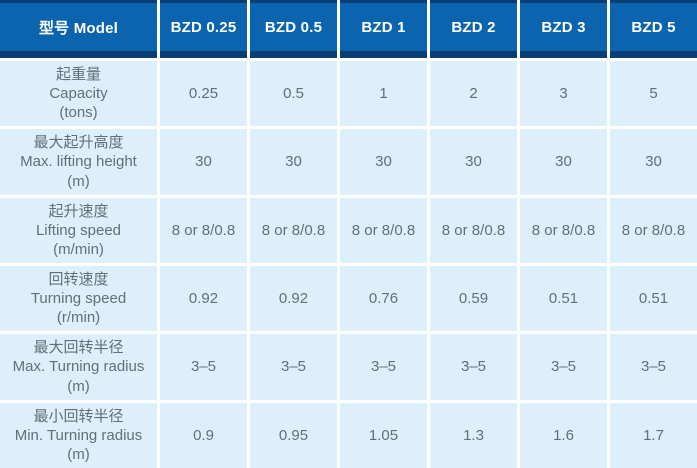 This screenshot has height=468, width=697. What do you see at coordinates (293, 435) in the screenshot?
I see `value-cell: 0.95` at bounding box center [293, 435].